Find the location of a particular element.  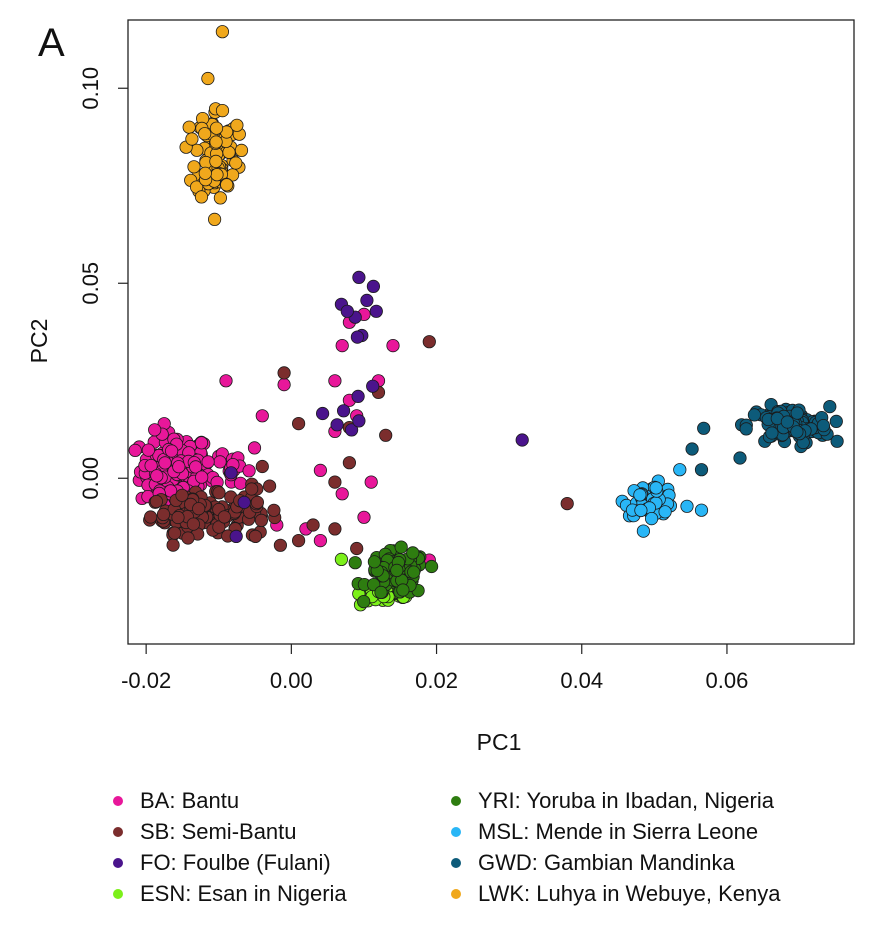

legend-label: GWD: Gambian Mandinka is located at coordinates (607, 862).